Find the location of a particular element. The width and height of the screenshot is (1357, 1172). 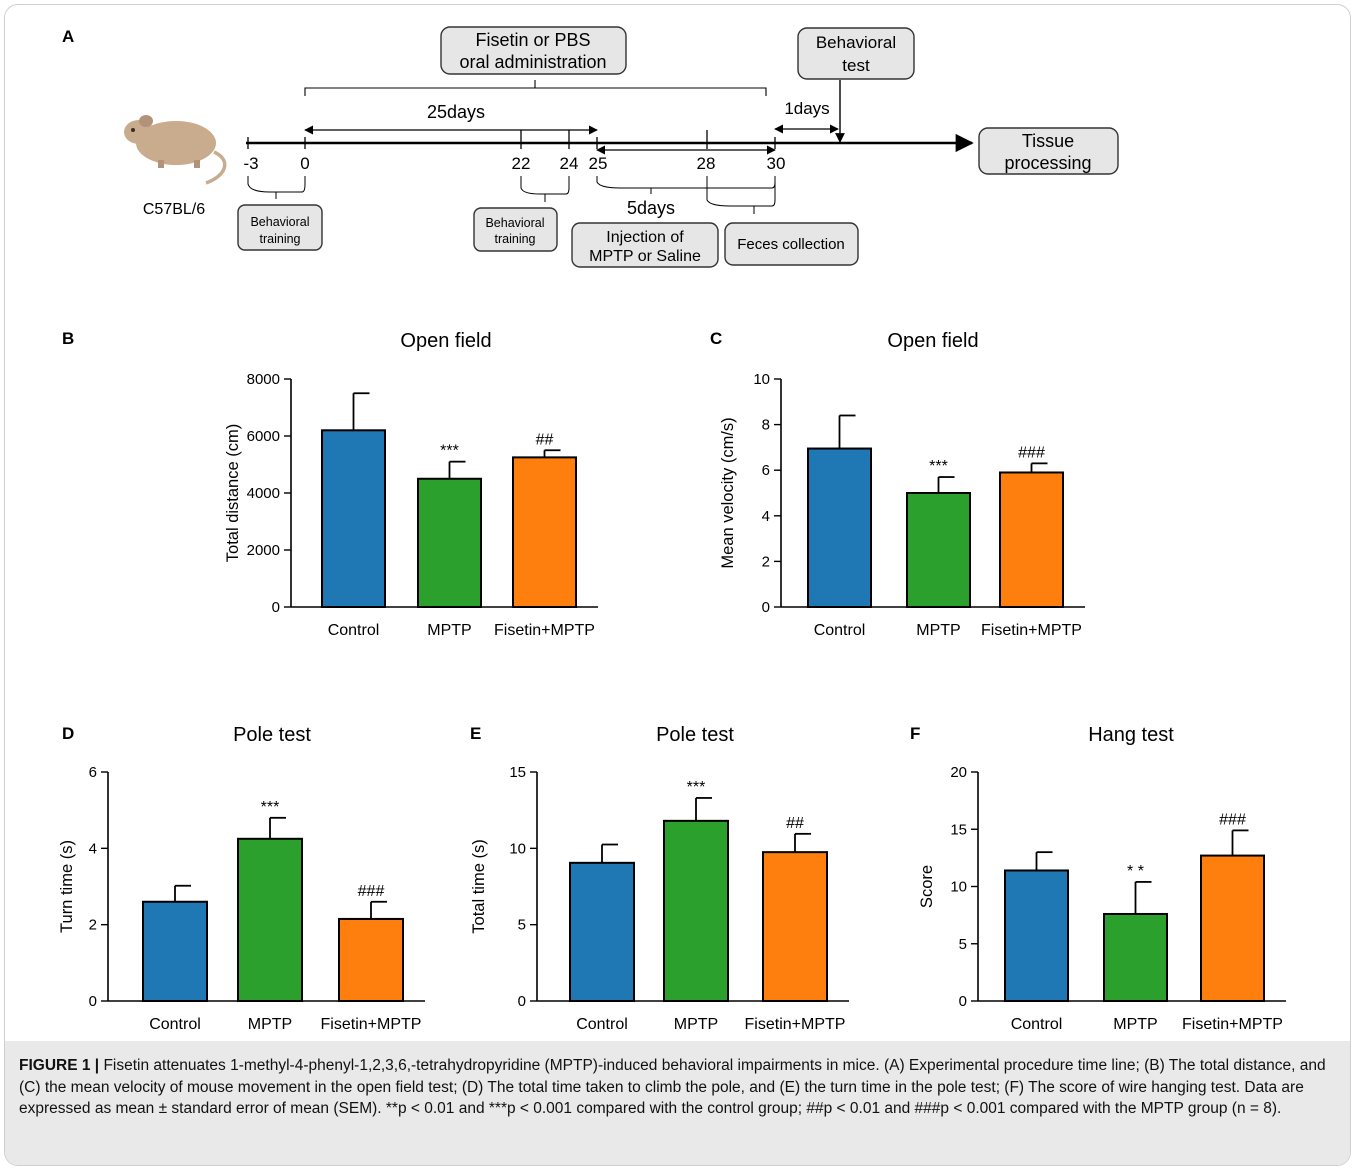

behavioral-test-line1: Behavioral is located at coordinates (856, 42).